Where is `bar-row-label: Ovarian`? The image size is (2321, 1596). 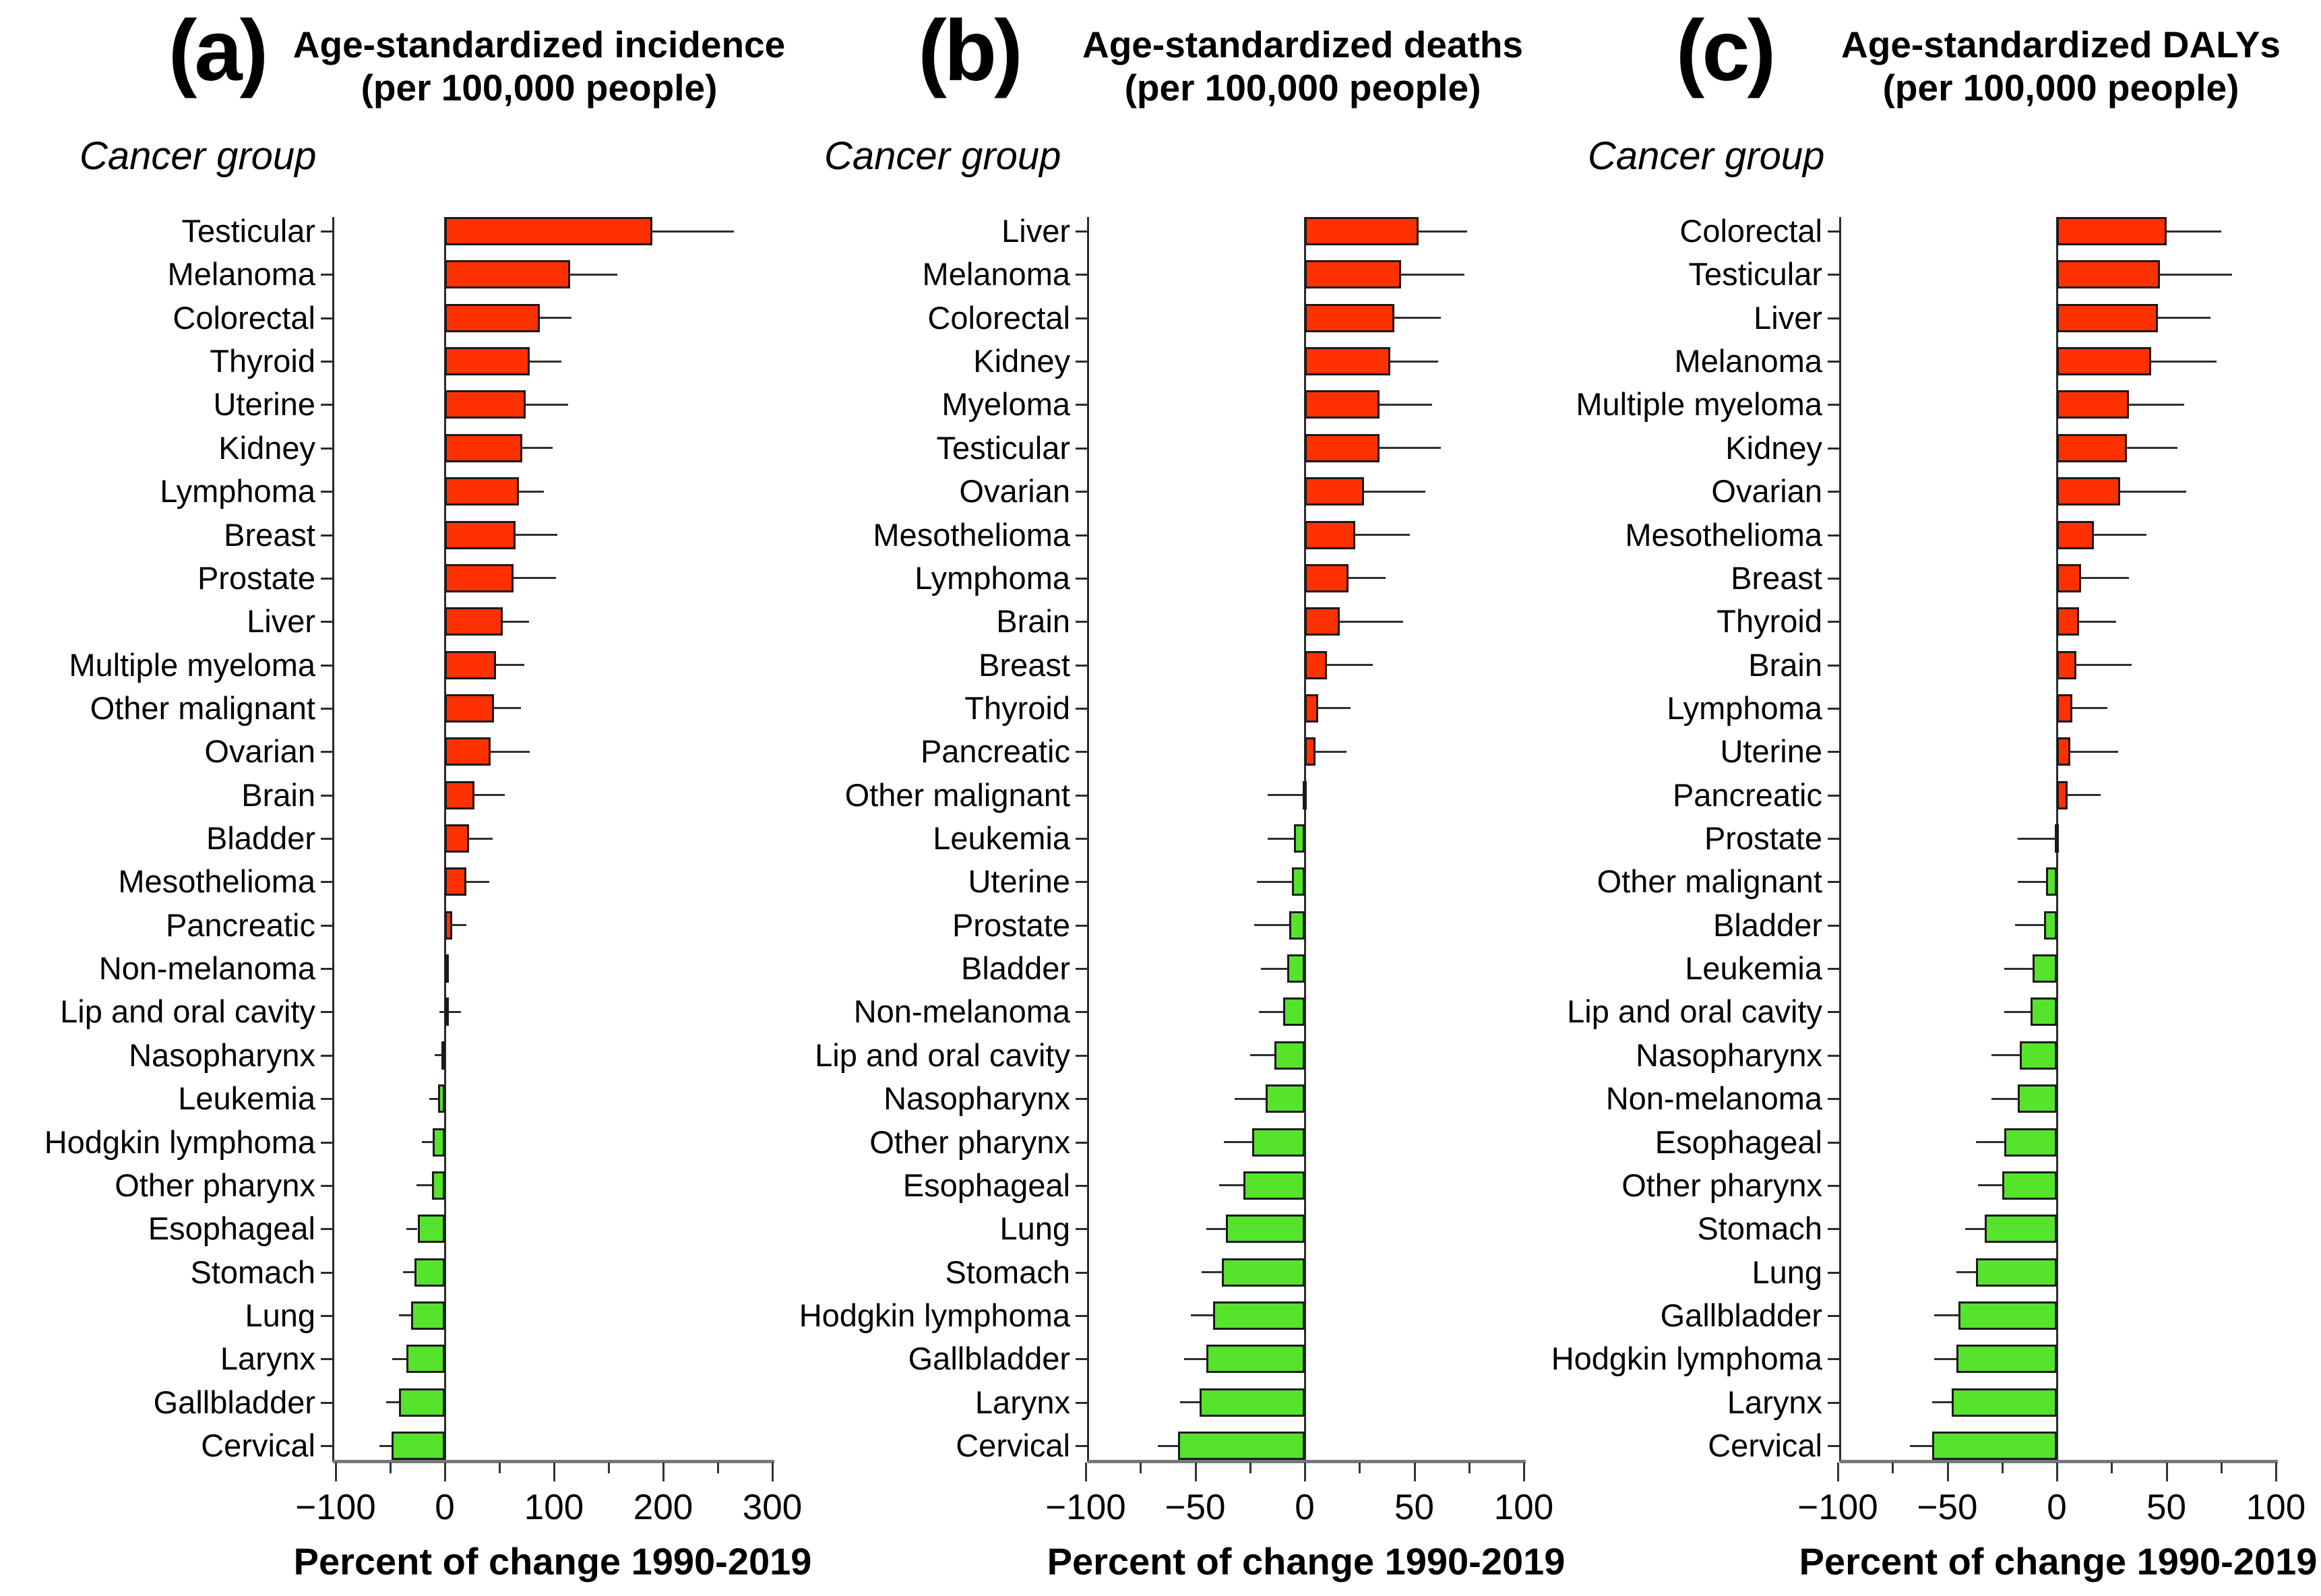
bar-row-label: Ovarian is located at coordinates (1766, 491).